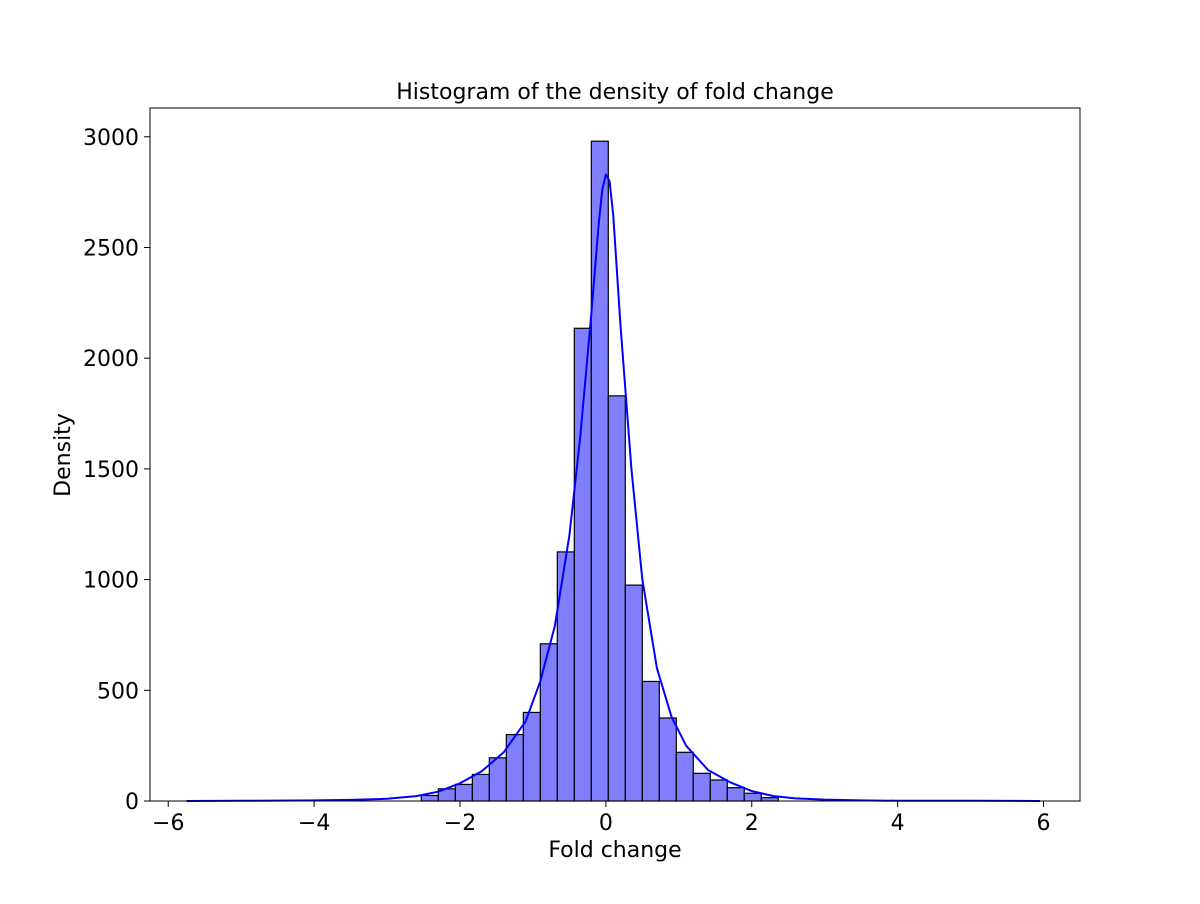 This screenshot has height=904, width=1200. What do you see at coordinates (118, 691) in the screenshot?
I see `y-tick-label: 500` at bounding box center [118, 691].